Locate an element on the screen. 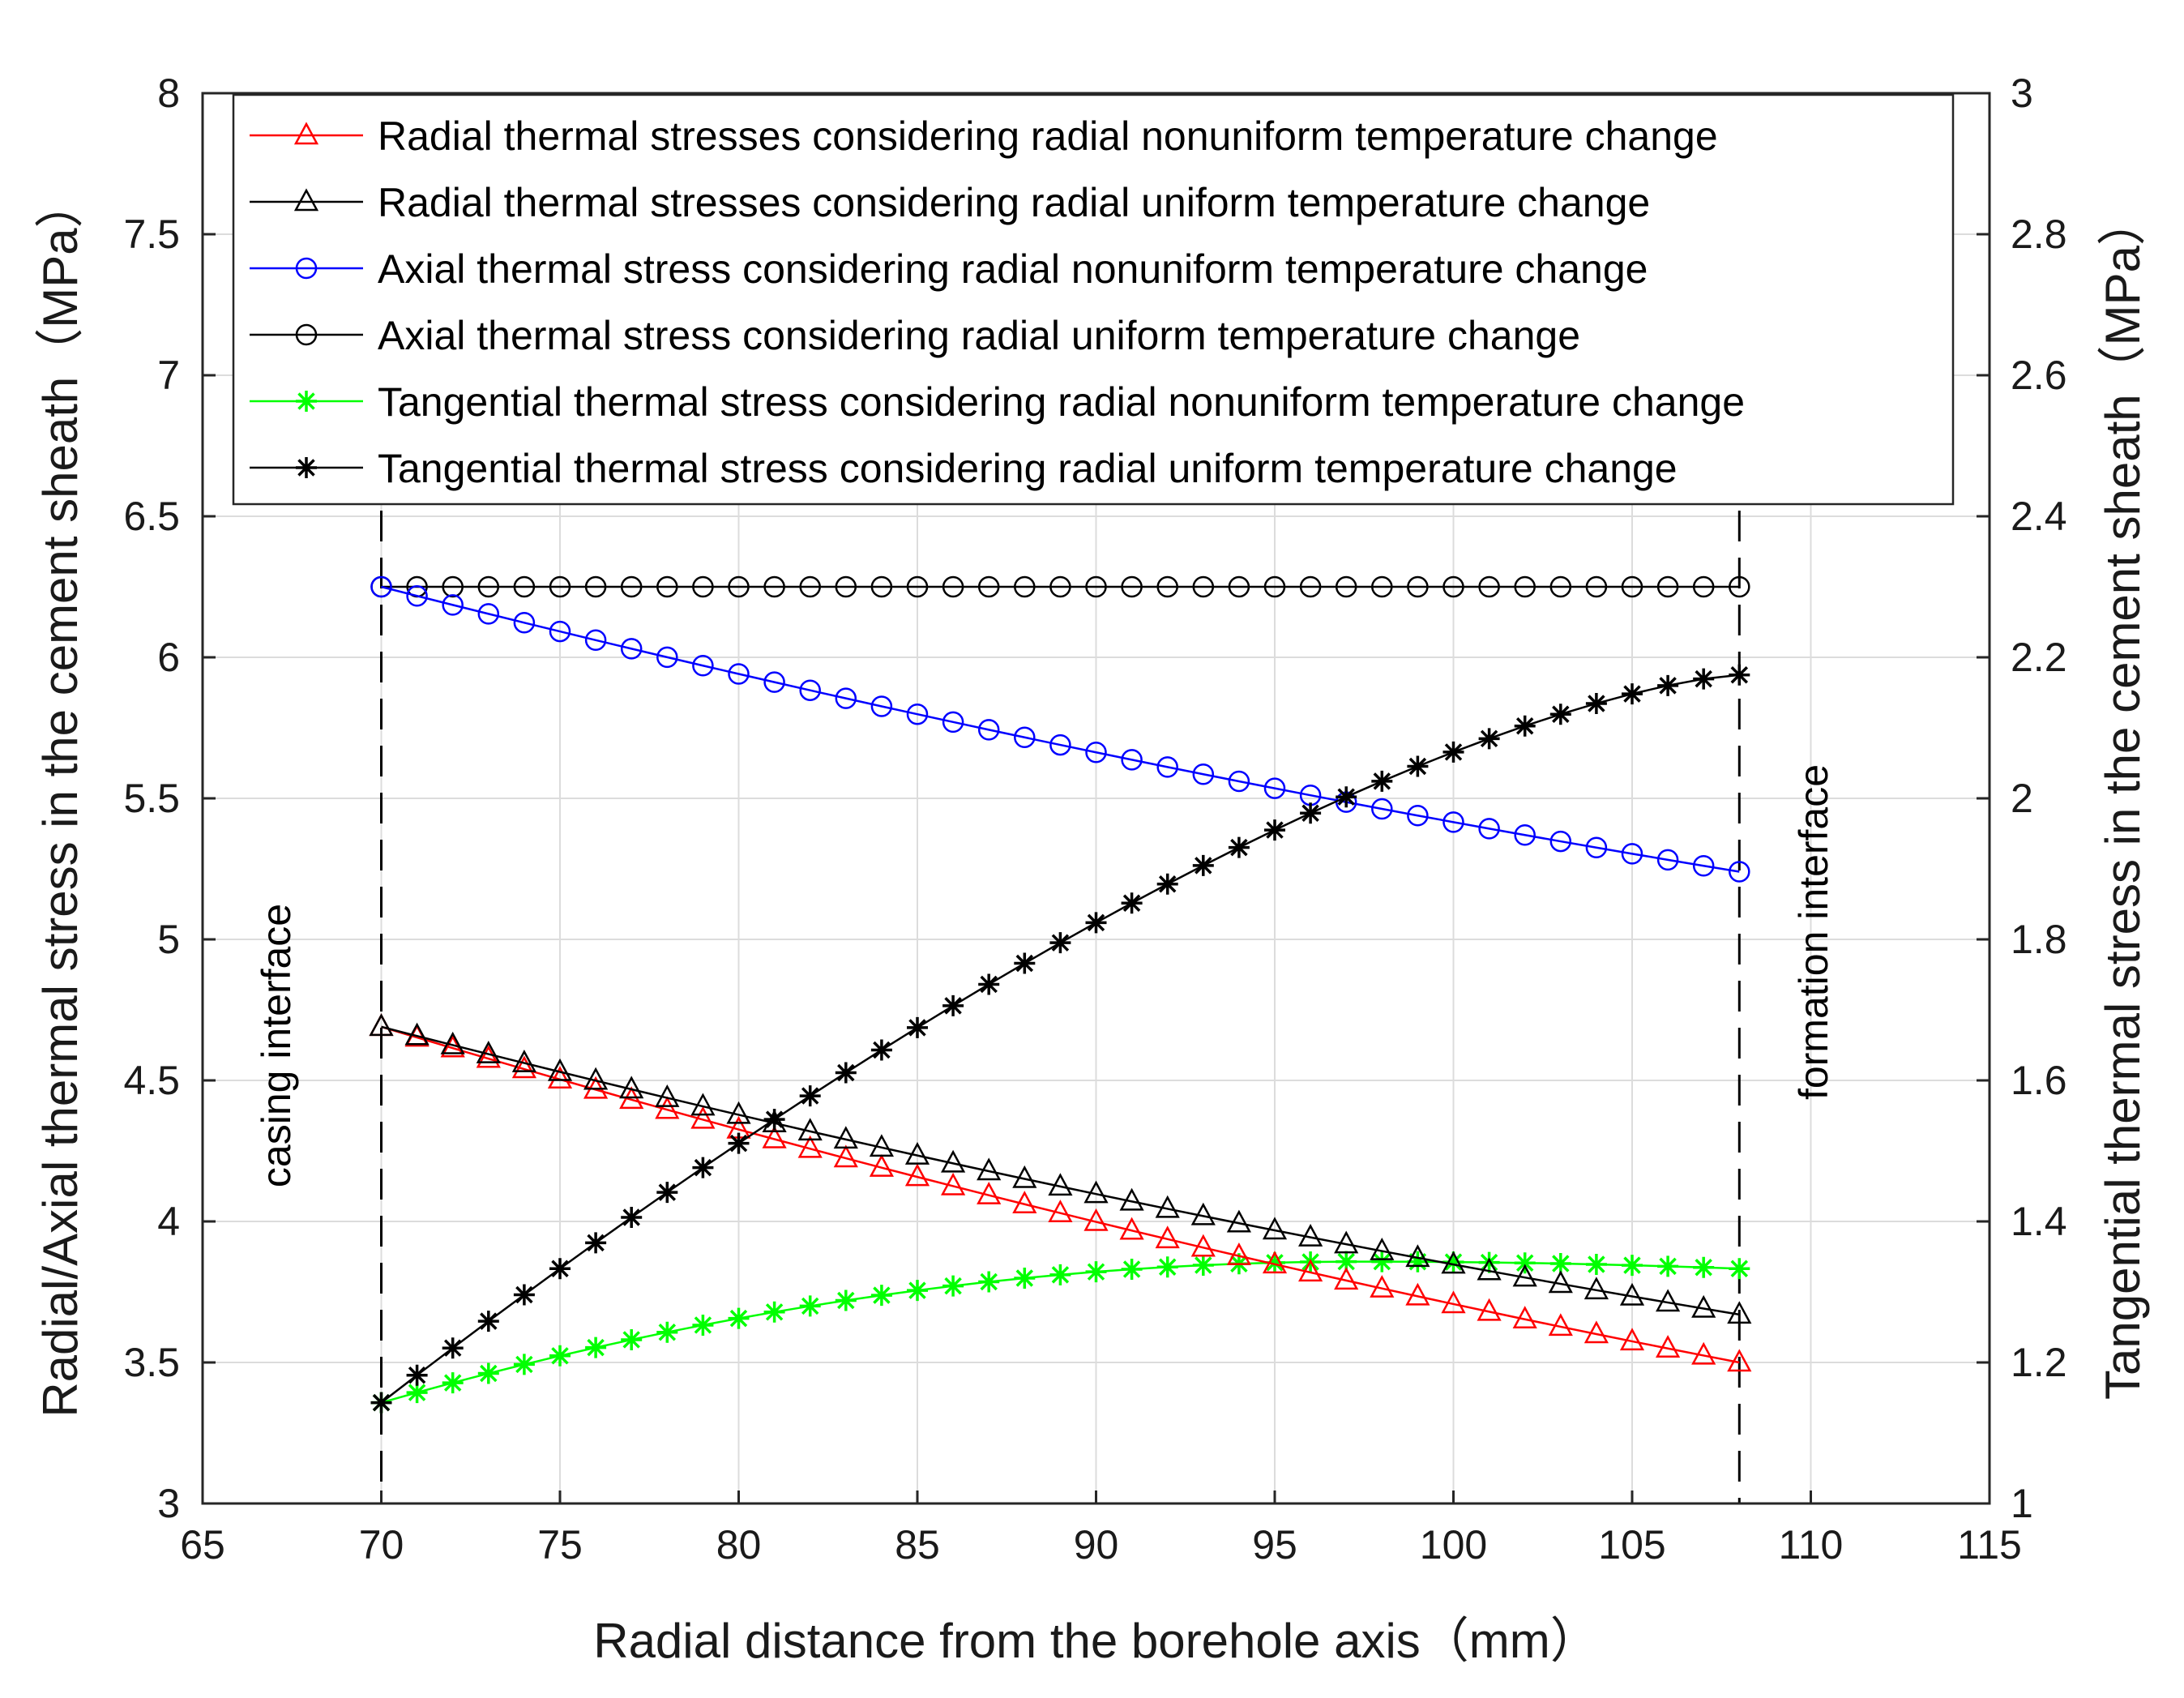 The width and height of the screenshot is (2184, 1698). x-tick-label: 80 is located at coordinates (739, 1545).